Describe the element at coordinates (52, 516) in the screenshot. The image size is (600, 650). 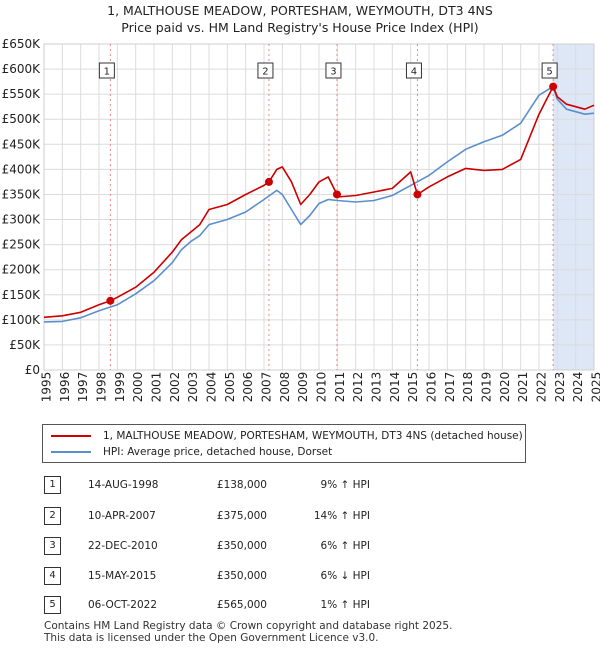
I see `sale-number-badge: 2` at that location.